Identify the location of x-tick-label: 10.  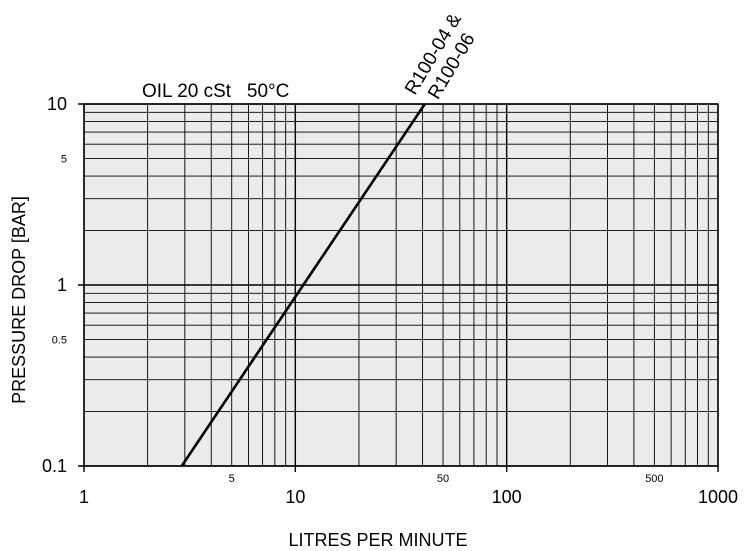
(295, 497).